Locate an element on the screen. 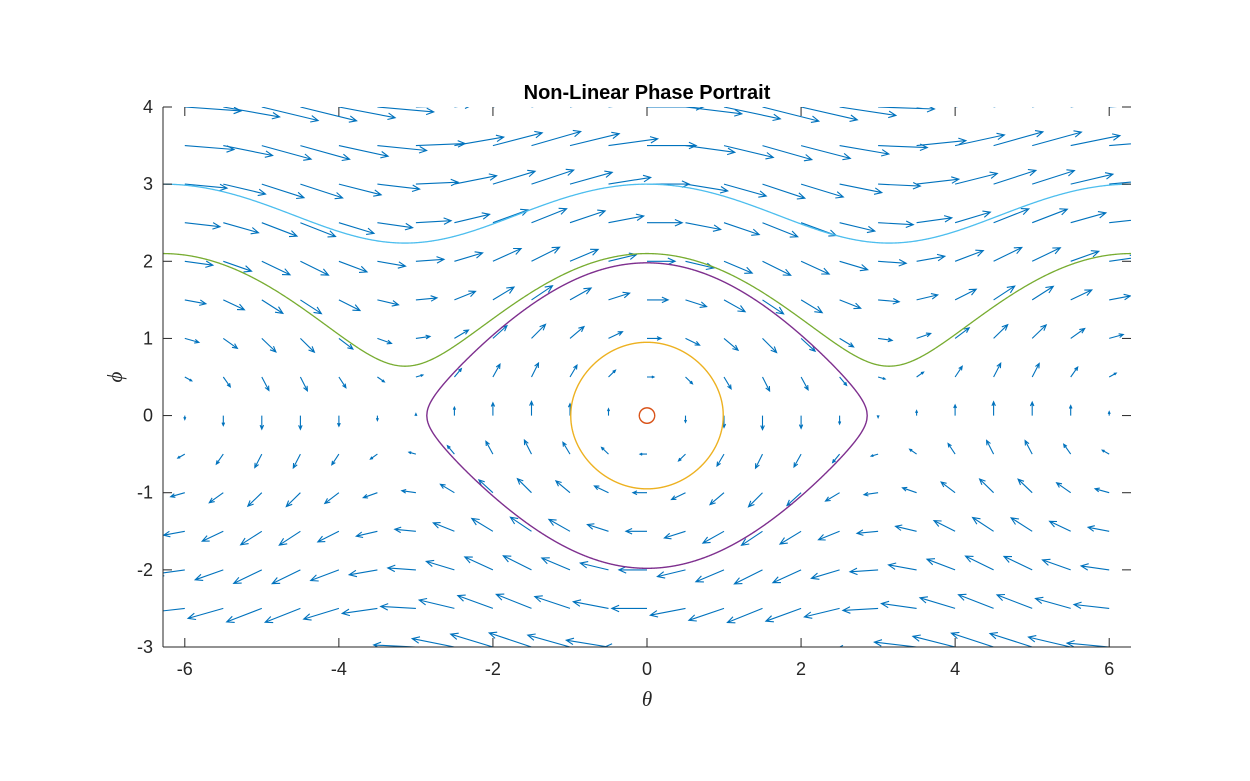  x-tick-label: 6 is located at coordinates (1109, 669).